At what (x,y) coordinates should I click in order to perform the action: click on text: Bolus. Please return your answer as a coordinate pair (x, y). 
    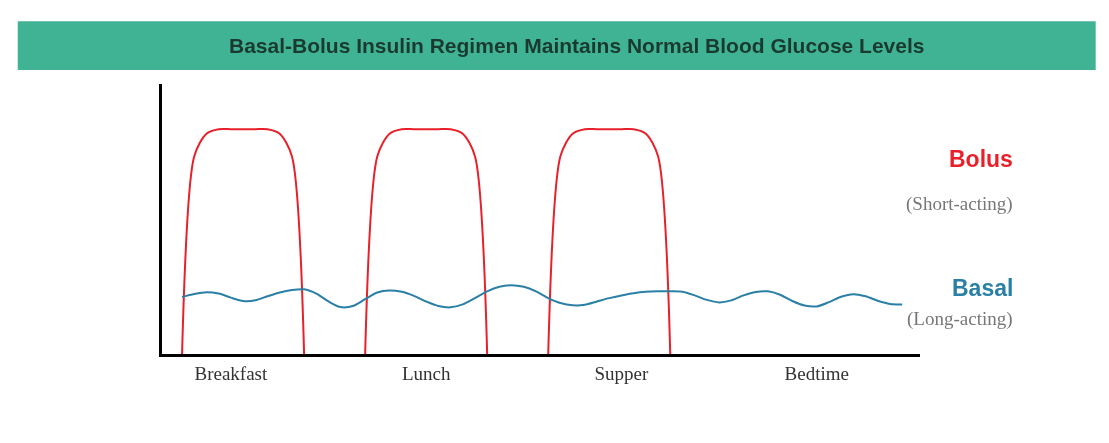
    Looking at the image, I should click on (981, 159).